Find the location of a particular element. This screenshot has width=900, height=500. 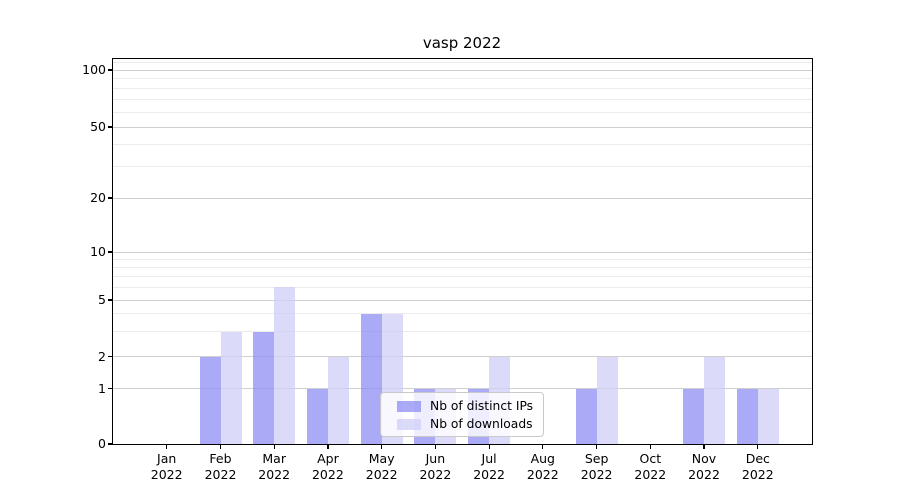

x-tick-month: May is located at coordinates (381, 458).